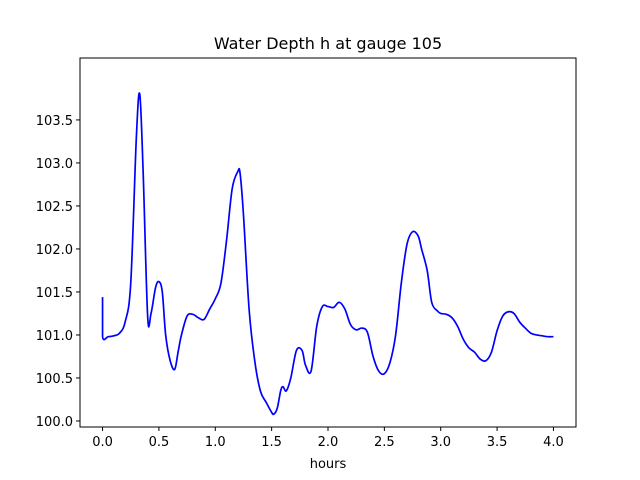 The height and width of the screenshot is (480, 640). I want to click on x-tick-label: 4.0, so click(553, 442).